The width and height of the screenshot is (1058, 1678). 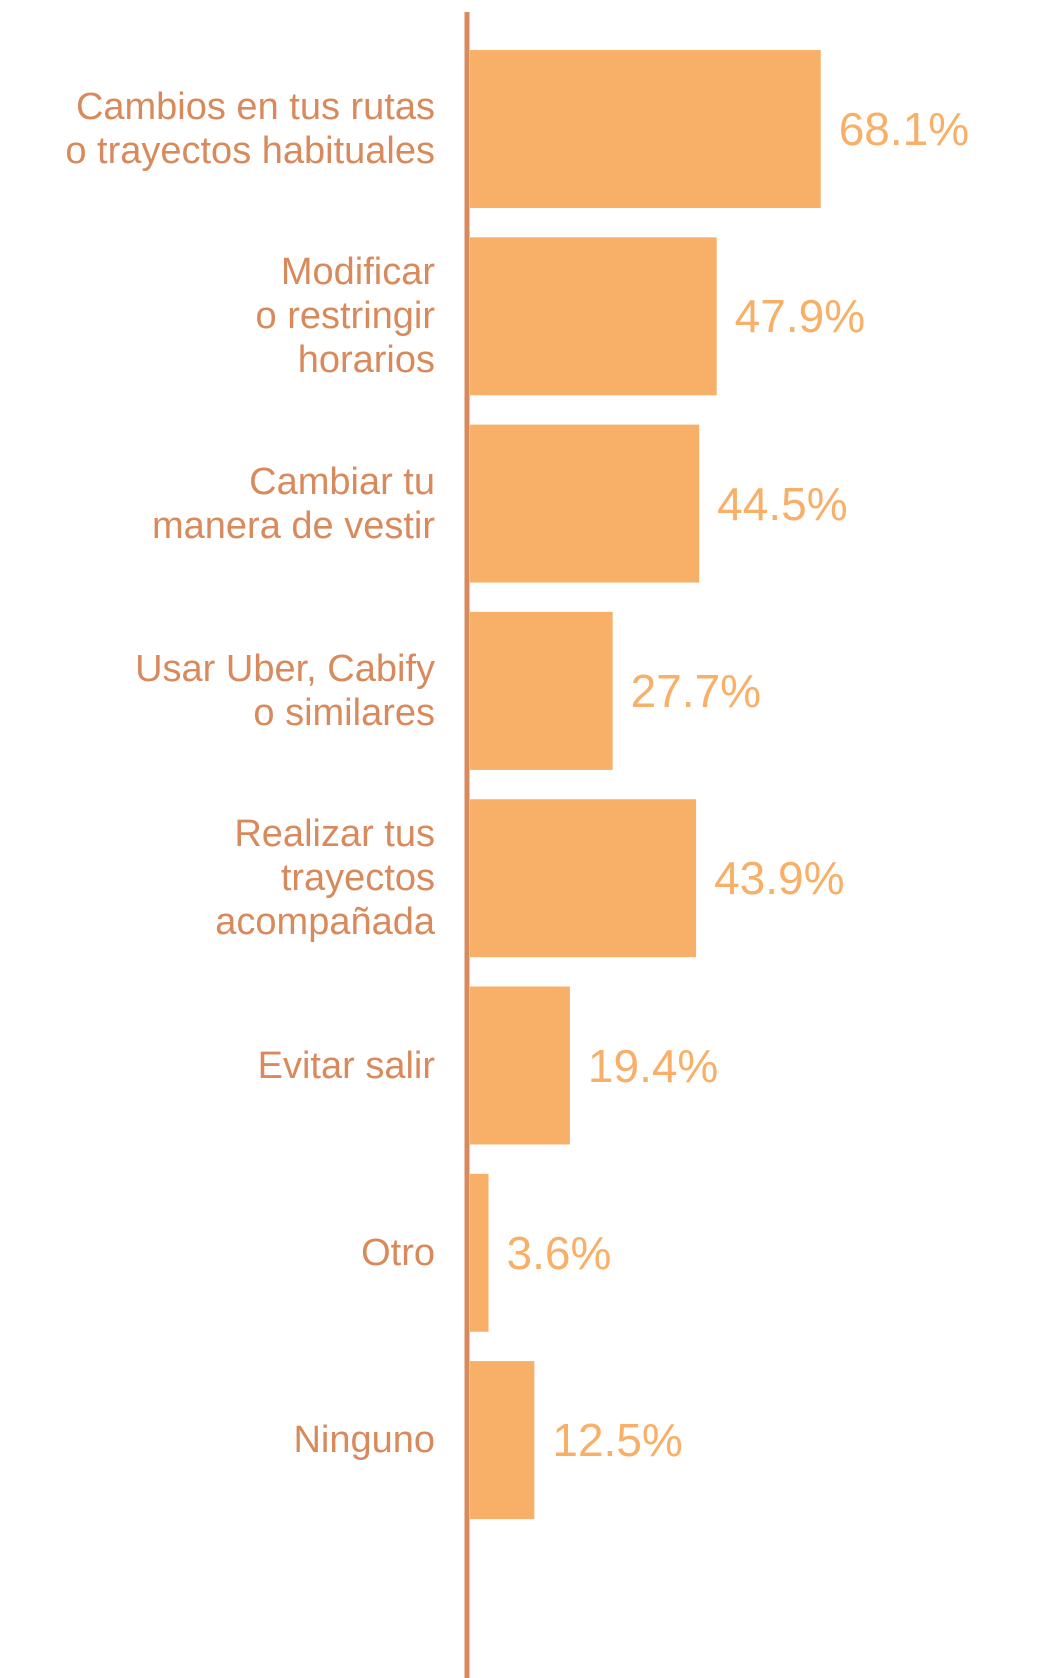 What do you see at coordinates (345, 316) in the screenshot?
I see `category-label: Modificar o restringir horarios` at bounding box center [345, 316].